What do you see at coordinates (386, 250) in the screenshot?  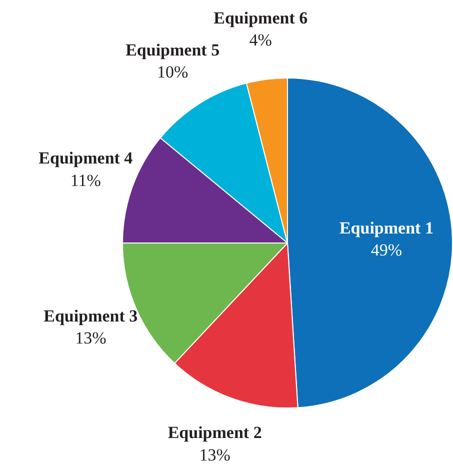 I see `data-label: 49%` at bounding box center [386, 250].